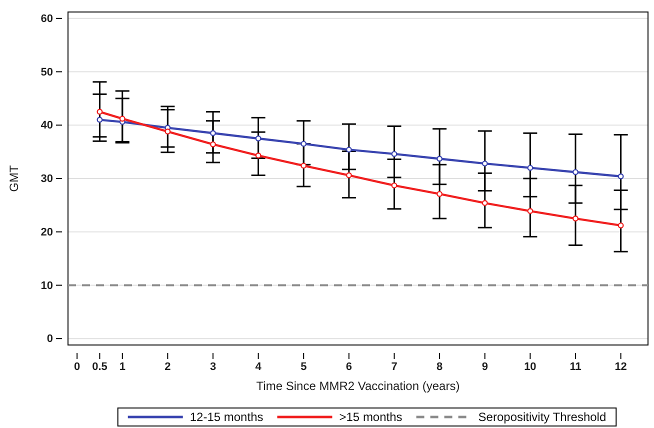 This screenshot has height=428, width=654. I want to click on x-tick-label: 9, so click(485, 366).